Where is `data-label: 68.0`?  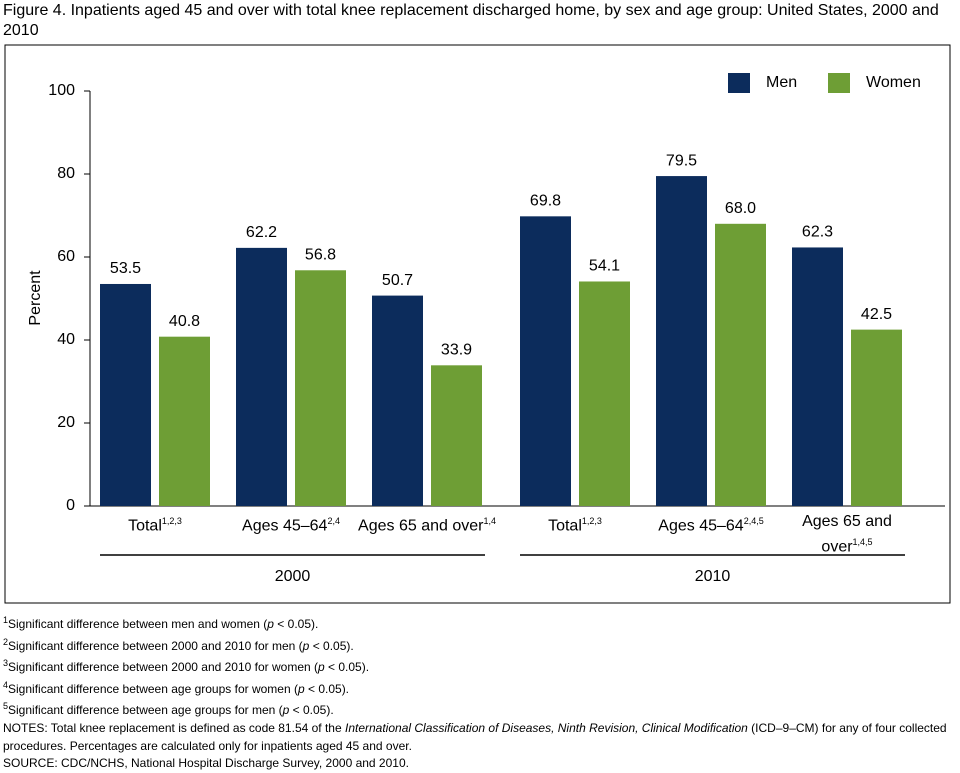
data-label: 68.0 is located at coordinates (740, 208).